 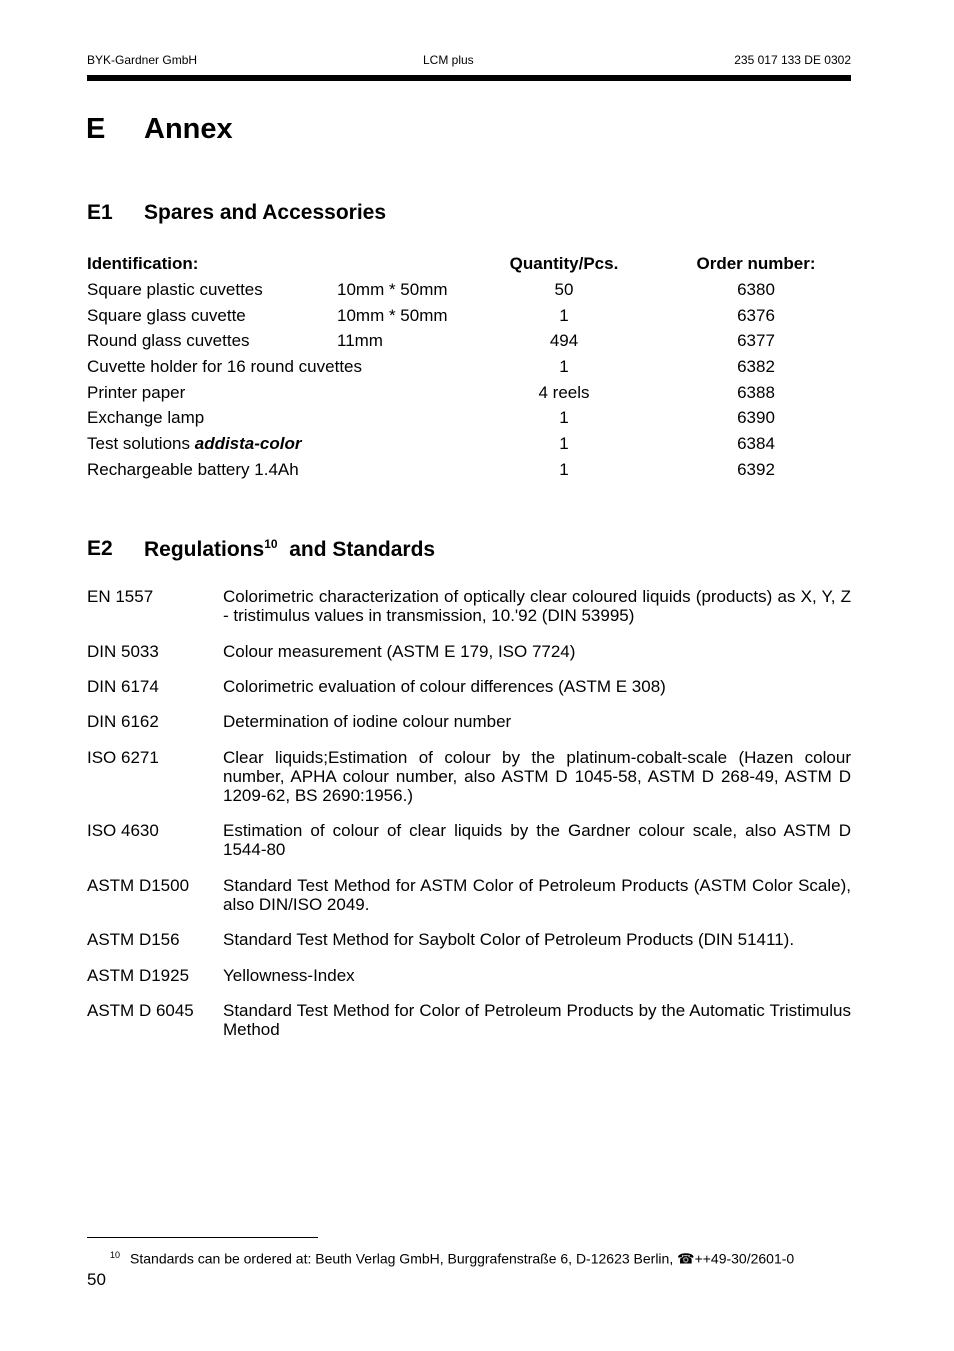 I want to click on section1-number: E1, so click(x=100, y=212).